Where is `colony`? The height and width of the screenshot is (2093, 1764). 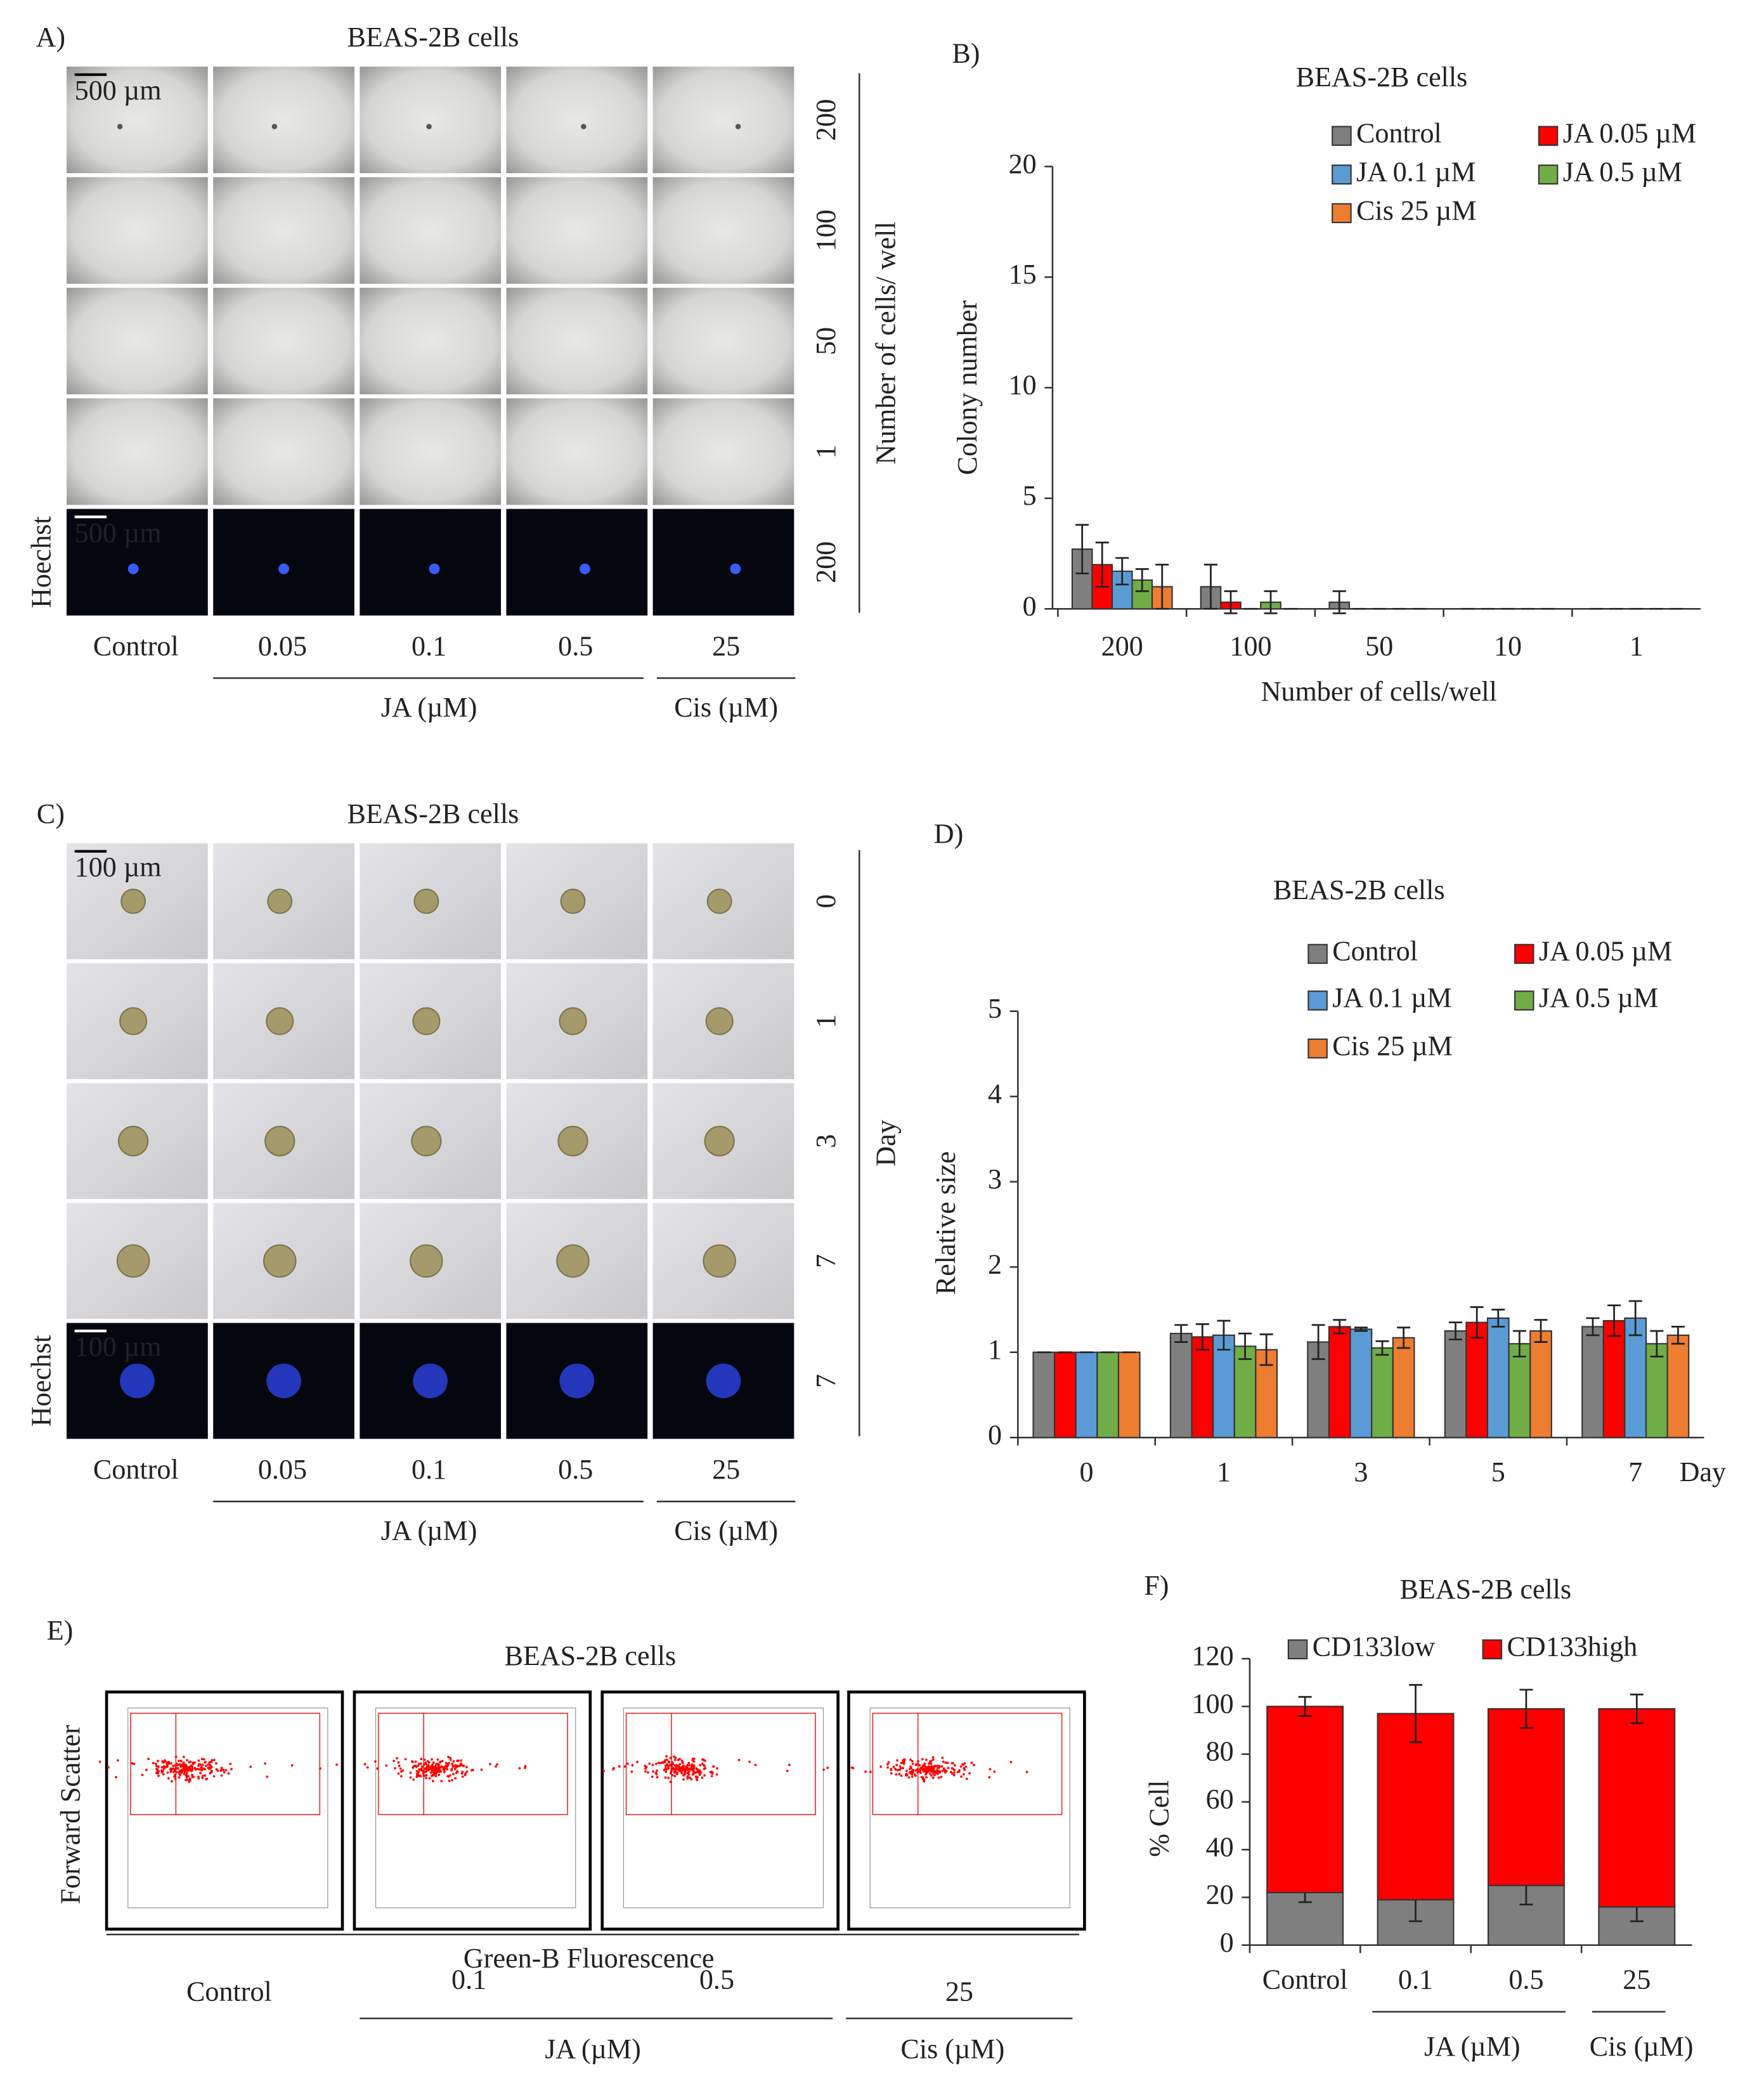 colony is located at coordinates (584, 127).